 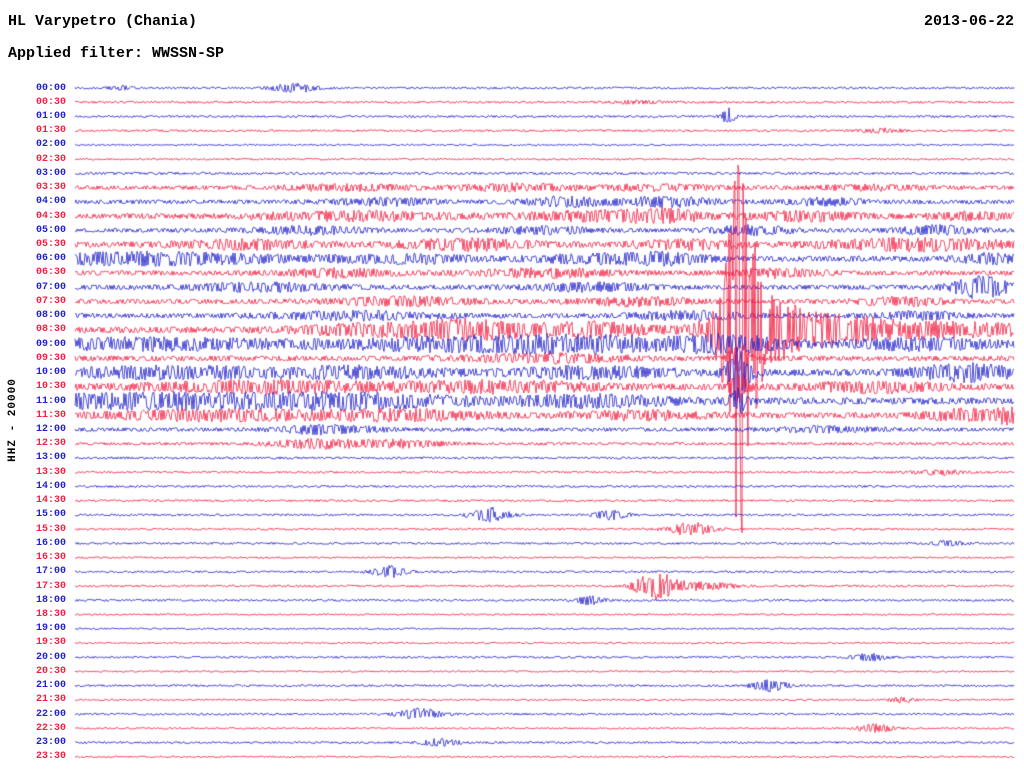 What do you see at coordinates (50, 330) in the screenshot?
I see `time-label: 08:30` at bounding box center [50, 330].